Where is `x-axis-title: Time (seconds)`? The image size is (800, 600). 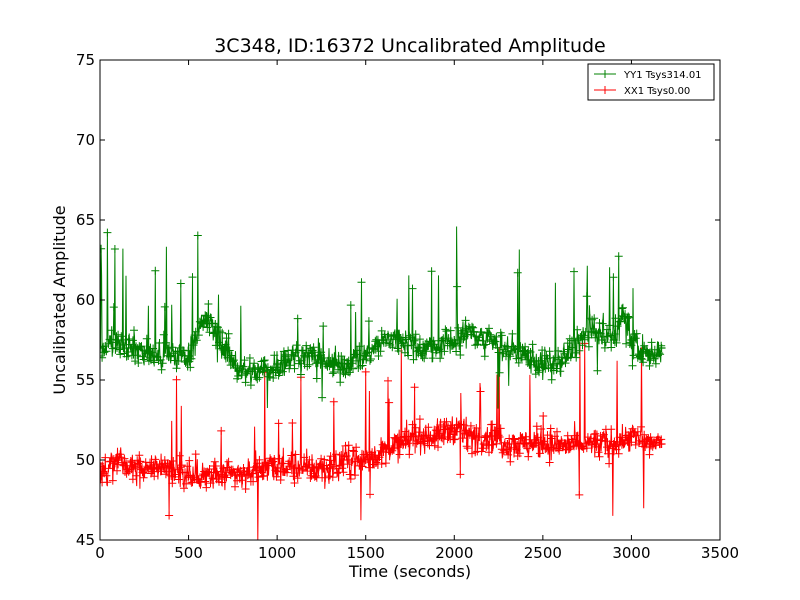 x-axis-title: Time (seconds) is located at coordinates (409, 571).